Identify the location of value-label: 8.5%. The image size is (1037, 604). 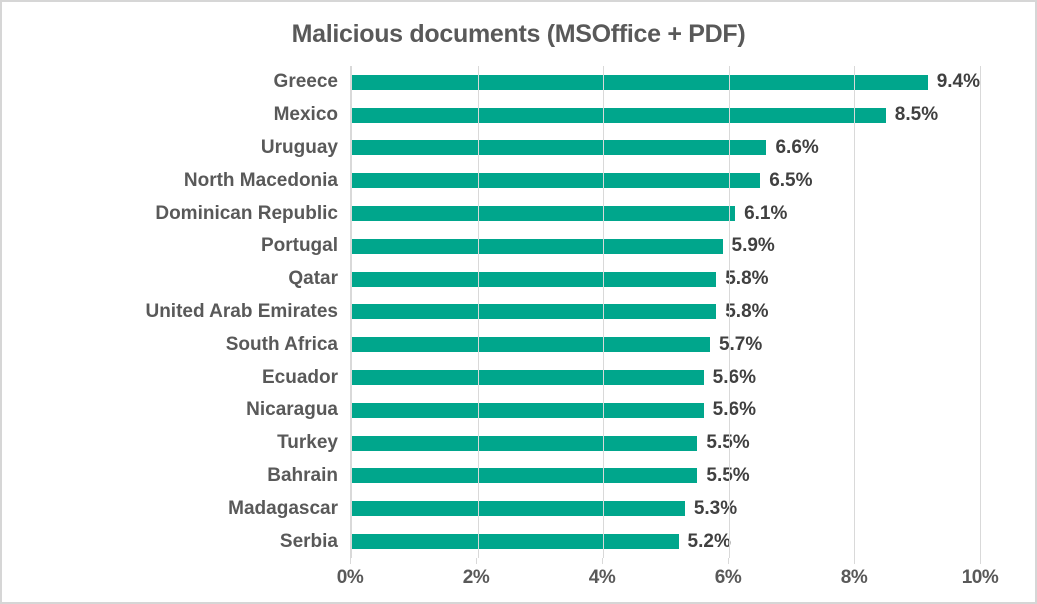
(916, 115).